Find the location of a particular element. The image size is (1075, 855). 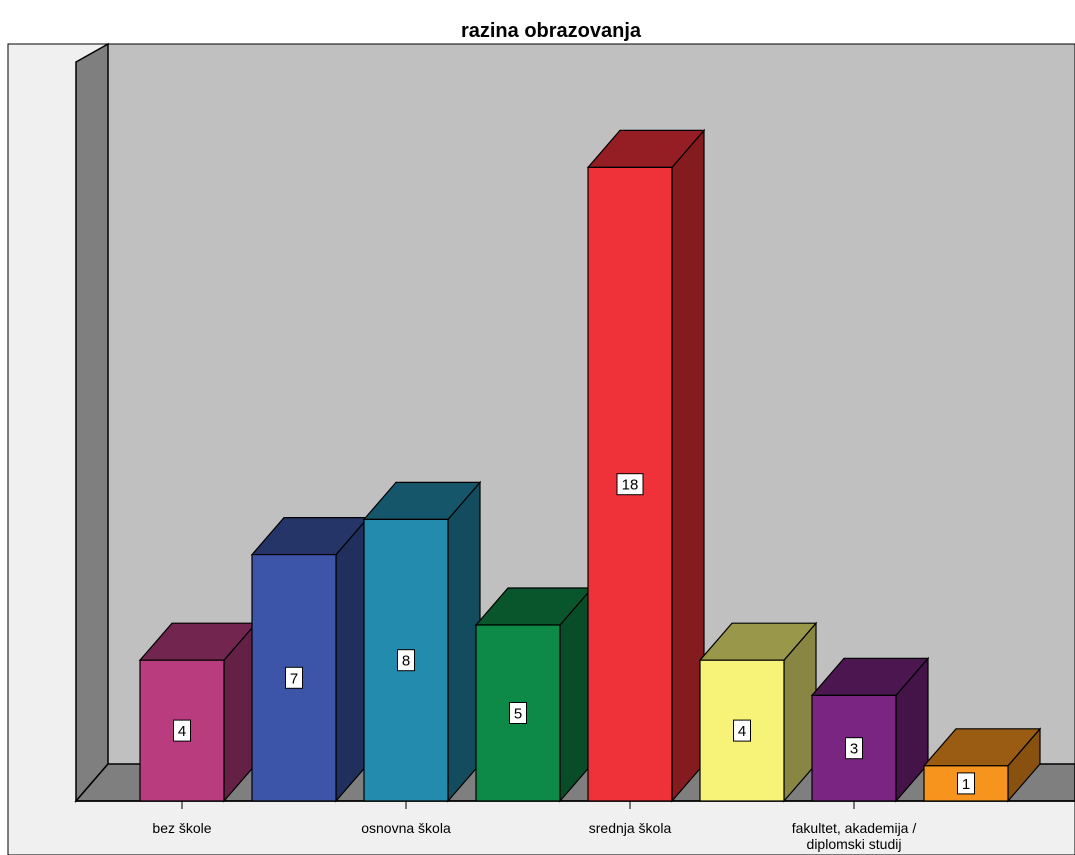

data-label: 7 is located at coordinates (294, 677).